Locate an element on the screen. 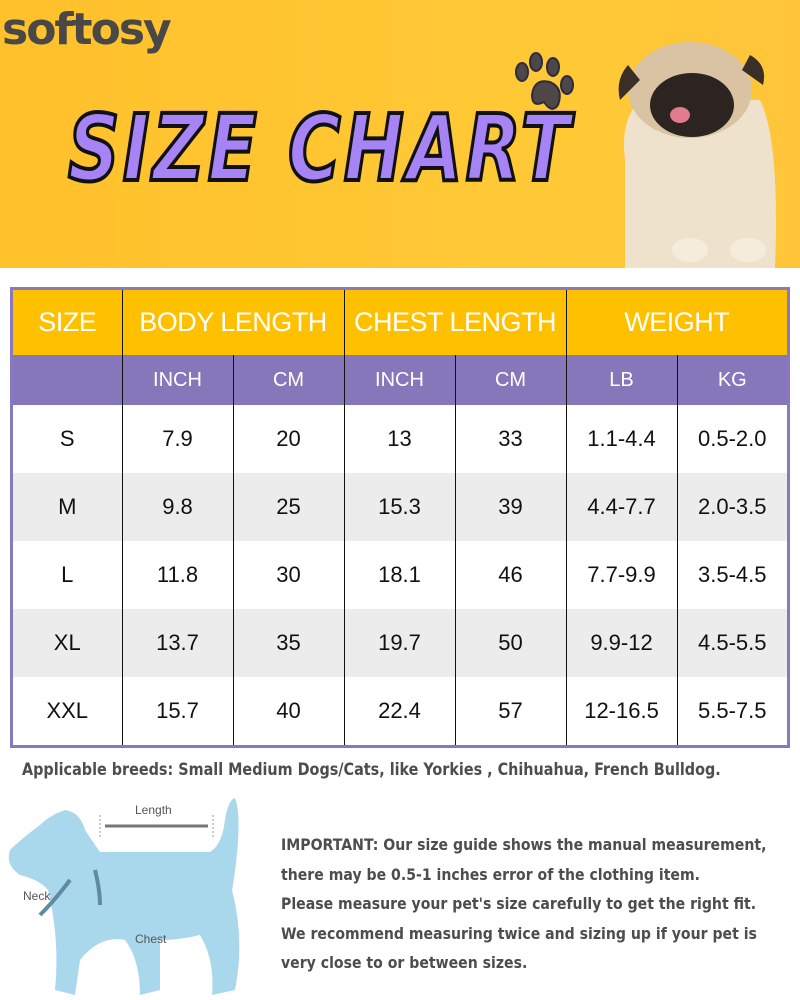 The height and width of the screenshot is (1000, 800). unit-cell is located at coordinates (67, 380).